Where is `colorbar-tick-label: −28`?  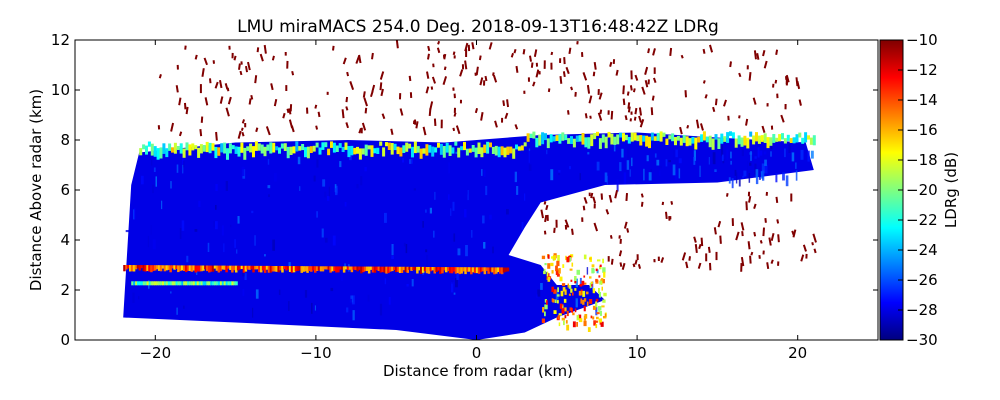 colorbar-tick-label: −28 is located at coordinates (922, 310).